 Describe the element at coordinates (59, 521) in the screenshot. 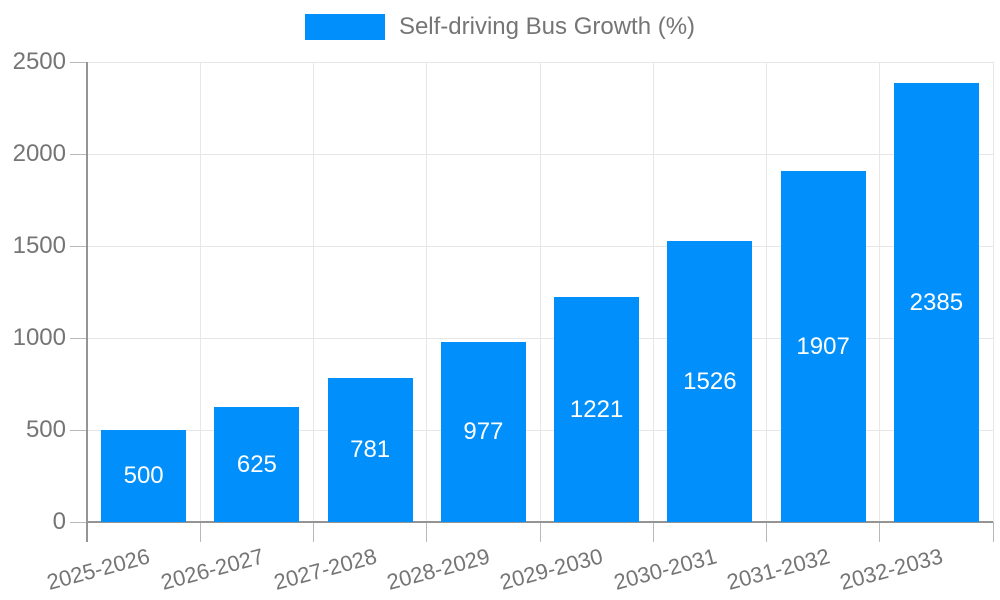

I see `y-axis-label: 0` at that location.